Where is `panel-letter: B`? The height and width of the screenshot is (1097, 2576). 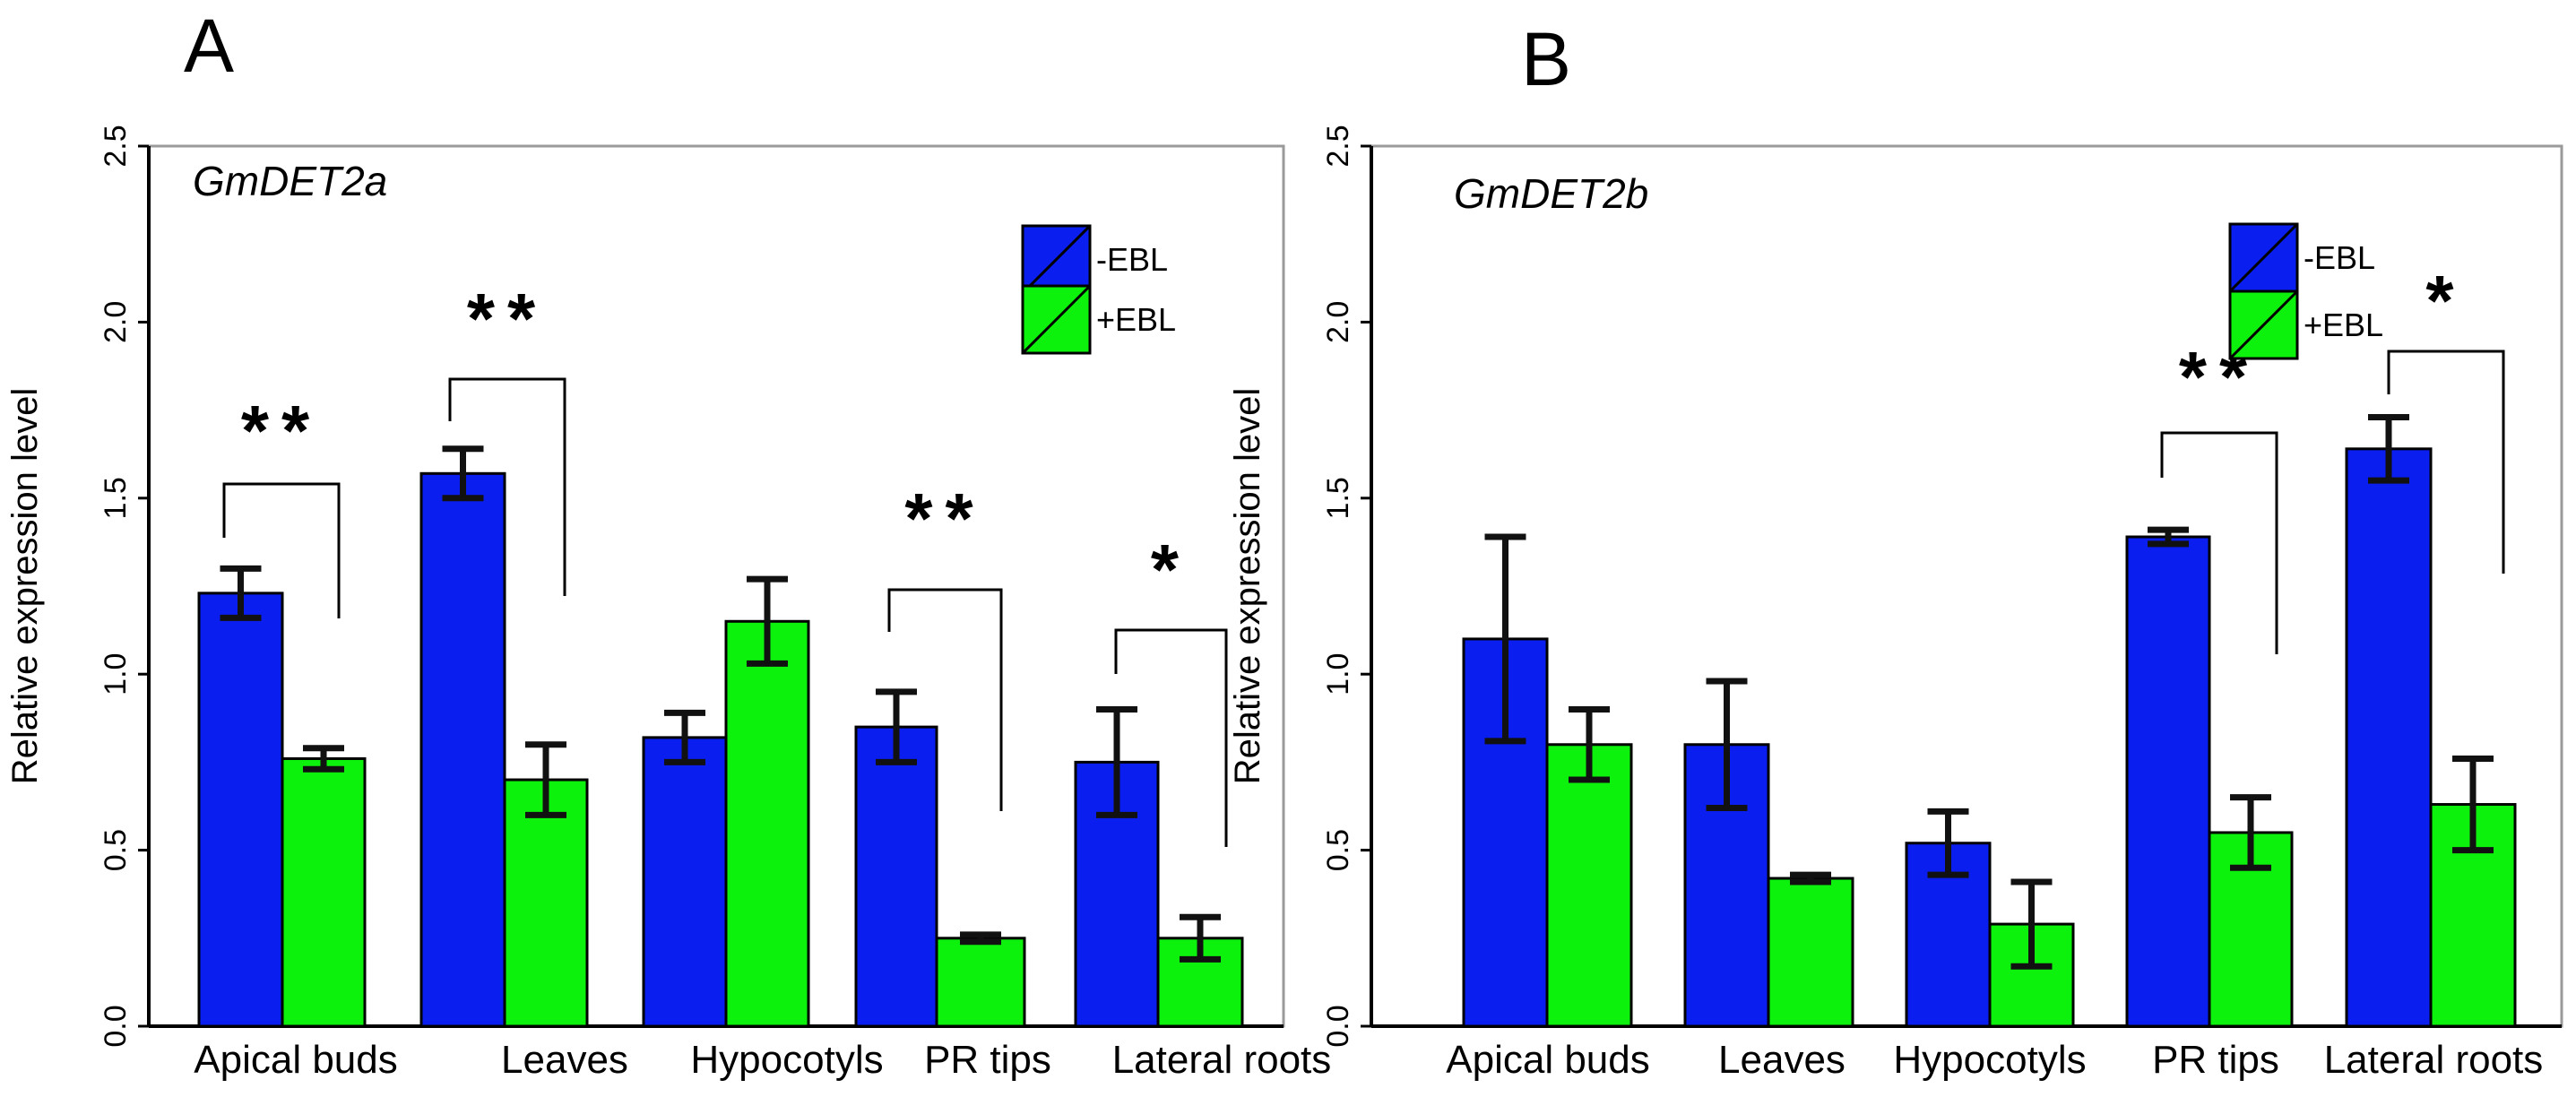 panel-letter: B is located at coordinates (1546, 59).